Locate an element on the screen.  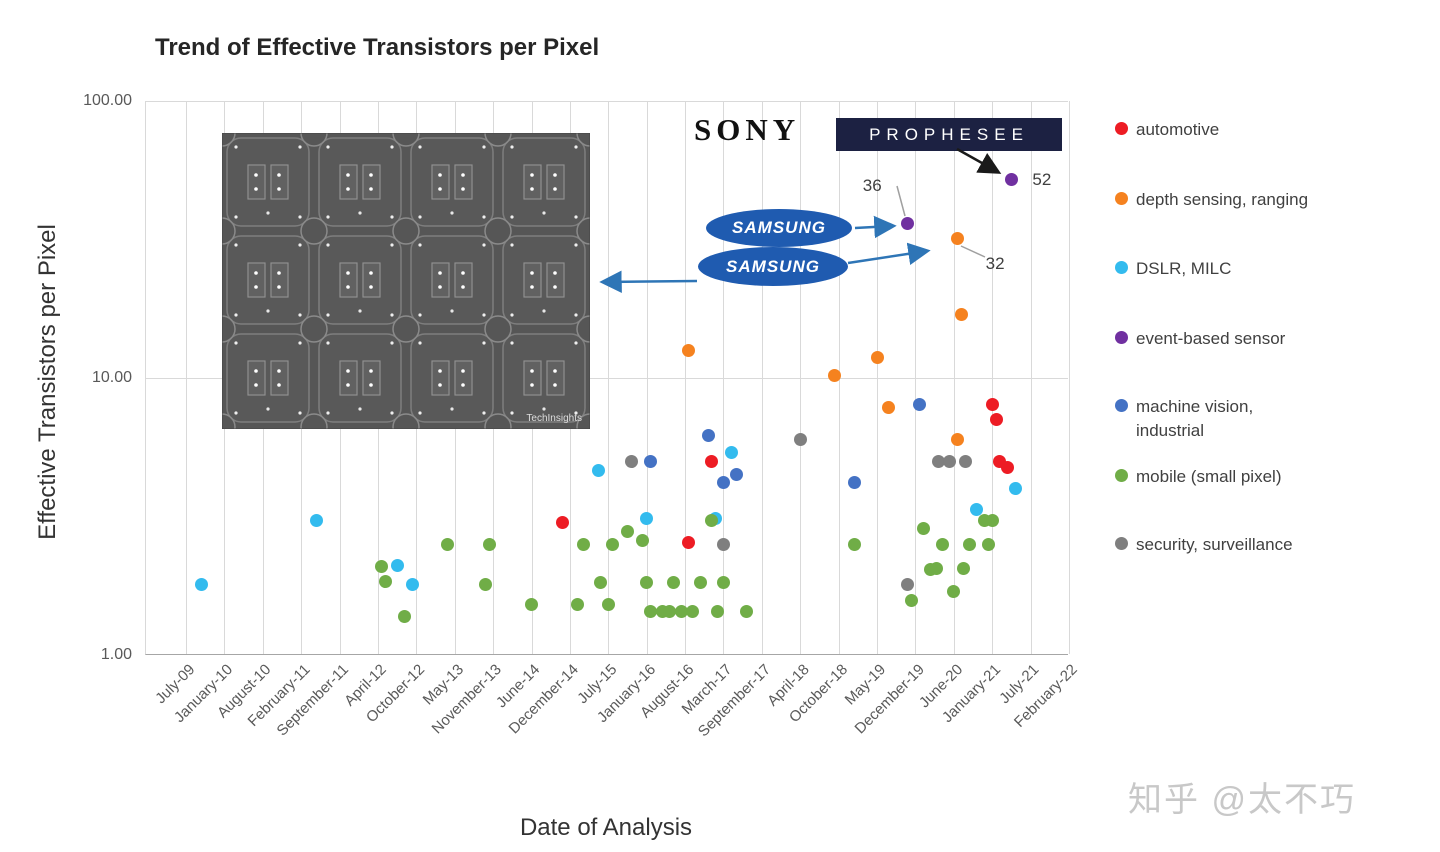
pixel-micrograph-inset-image: TechInsights is located at coordinates (406, 281).